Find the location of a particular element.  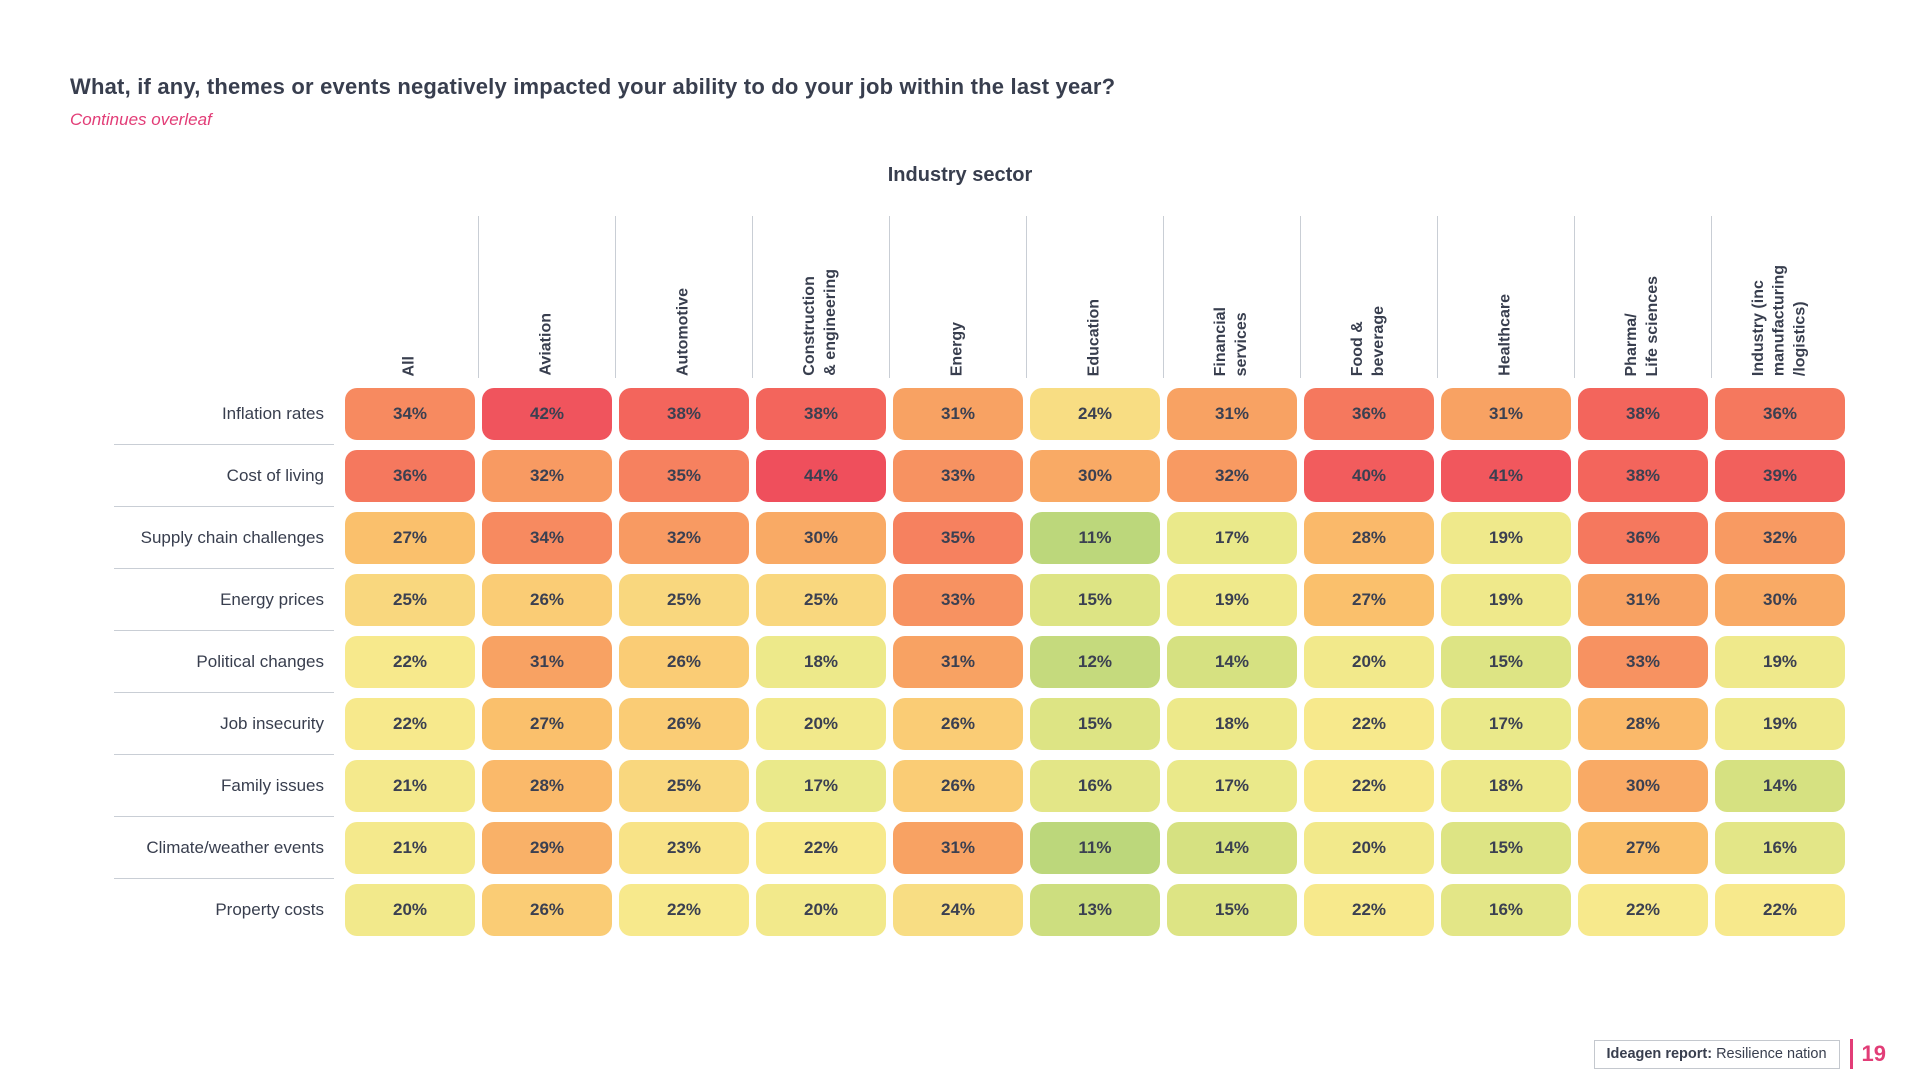

column-header: Food & beverage is located at coordinates (1367, 297).